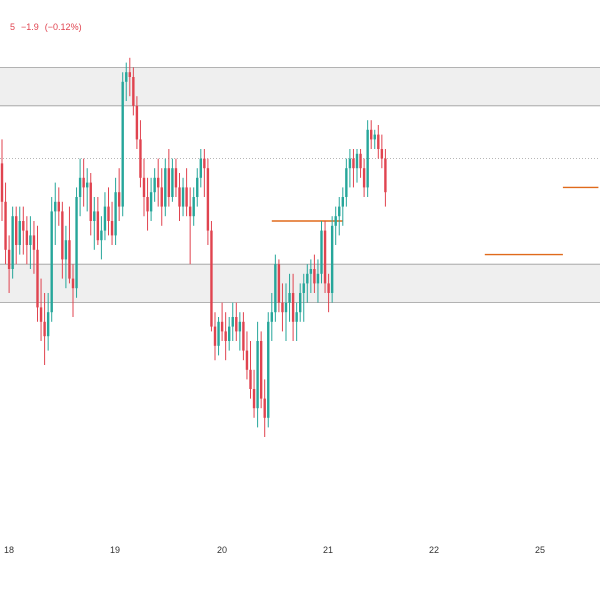 The height and width of the screenshot is (600, 600). Describe the element at coordinates (13, 27) in the screenshot. I see `last-price-digit: 5` at that location.